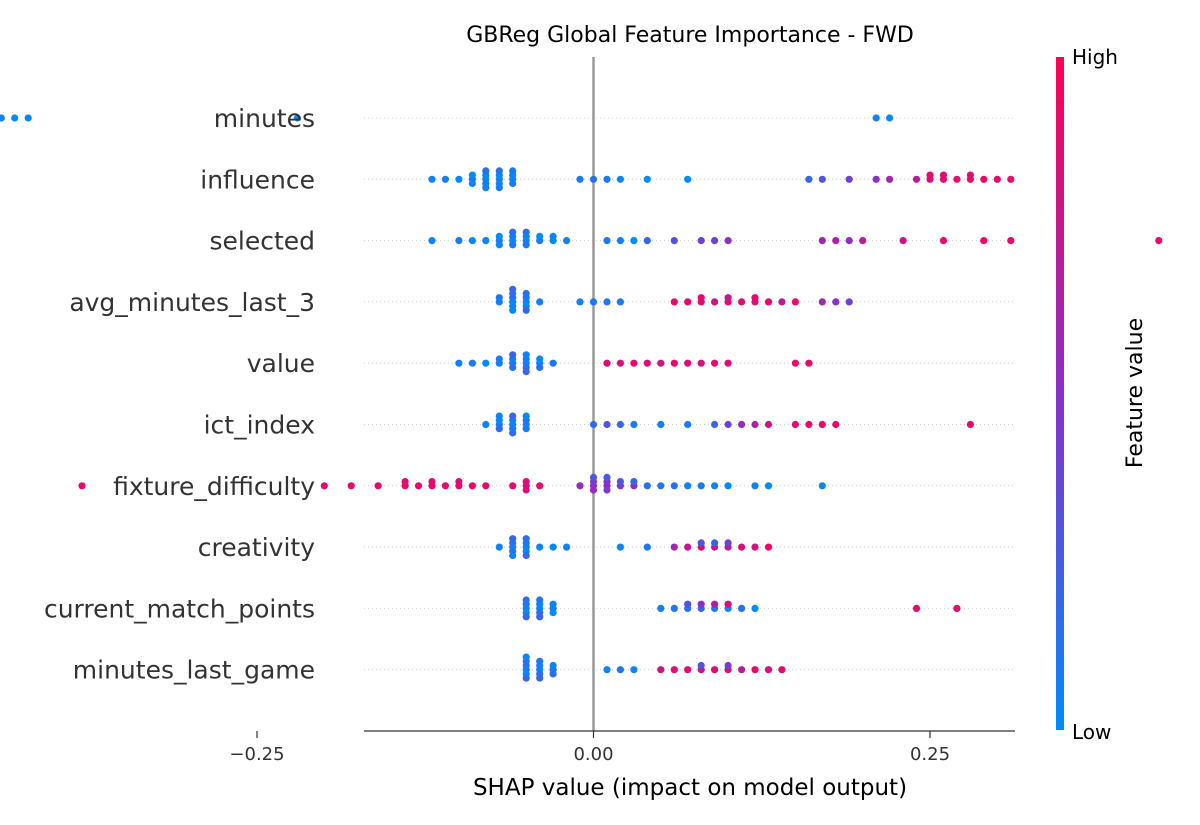 The height and width of the screenshot is (825, 1200). Describe the element at coordinates (281, 363) in the screenshot. I see `feature-label: value` at that location.